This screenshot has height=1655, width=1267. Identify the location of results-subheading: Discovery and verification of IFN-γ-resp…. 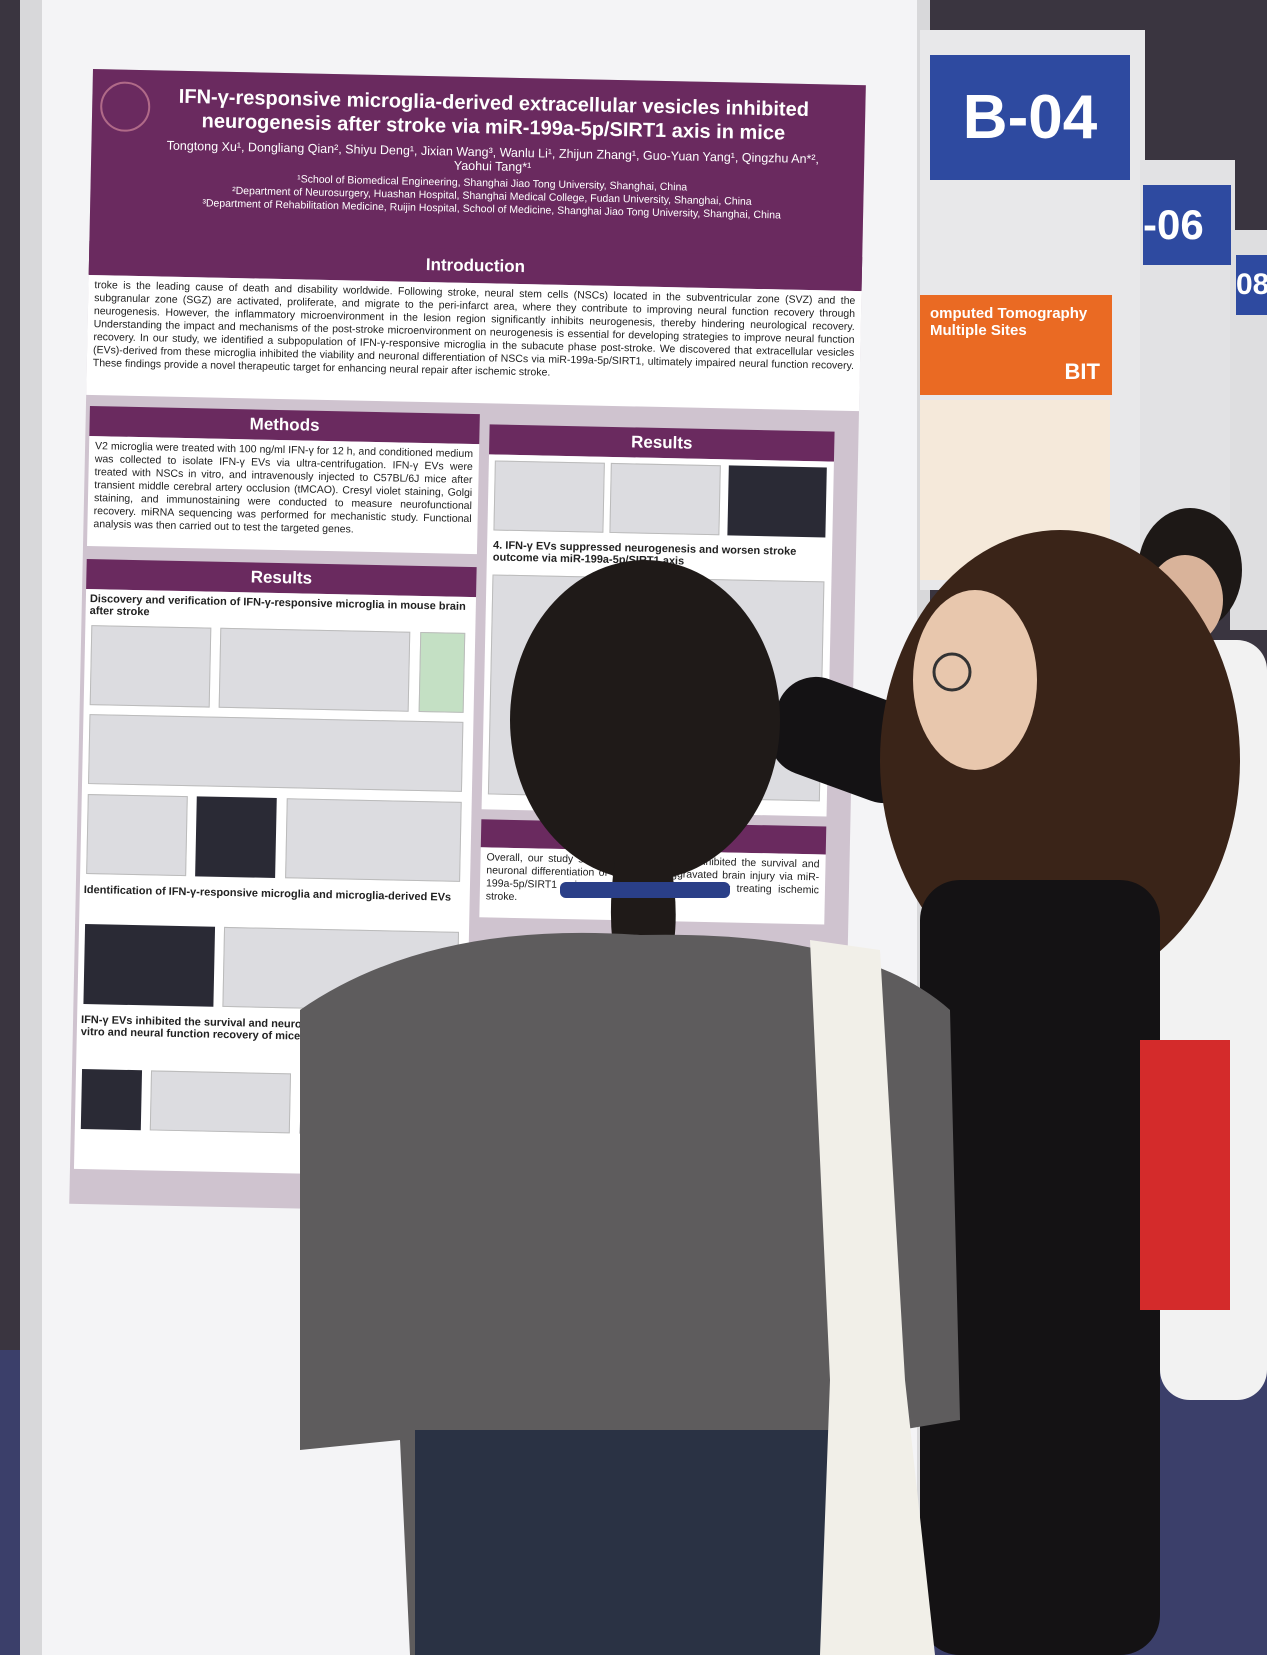
(277, 606).